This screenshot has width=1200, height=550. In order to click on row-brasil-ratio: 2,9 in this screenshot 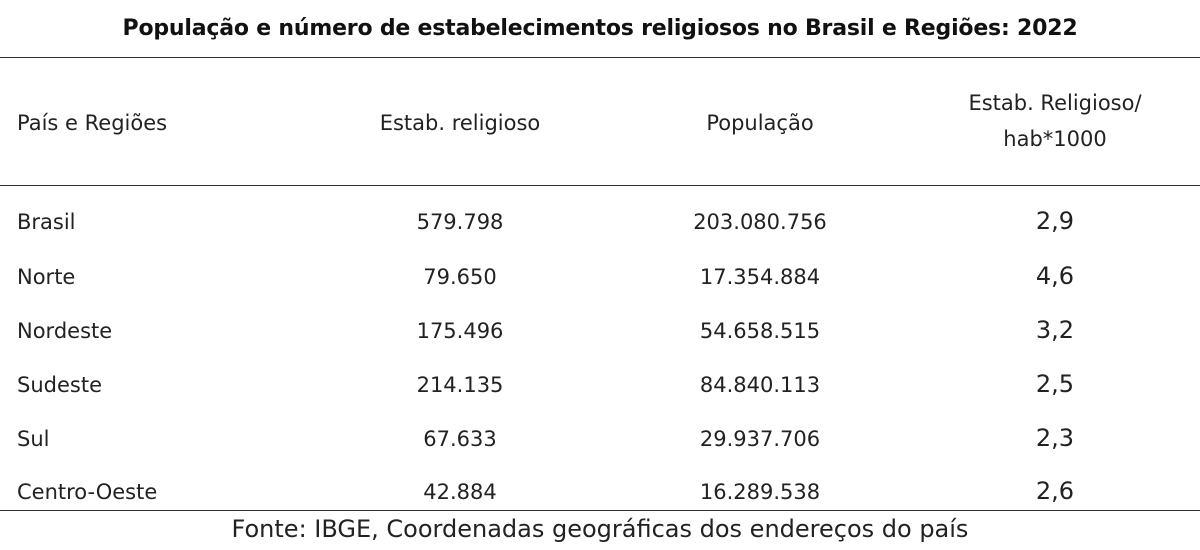, I will do `click(1055, 221)`.